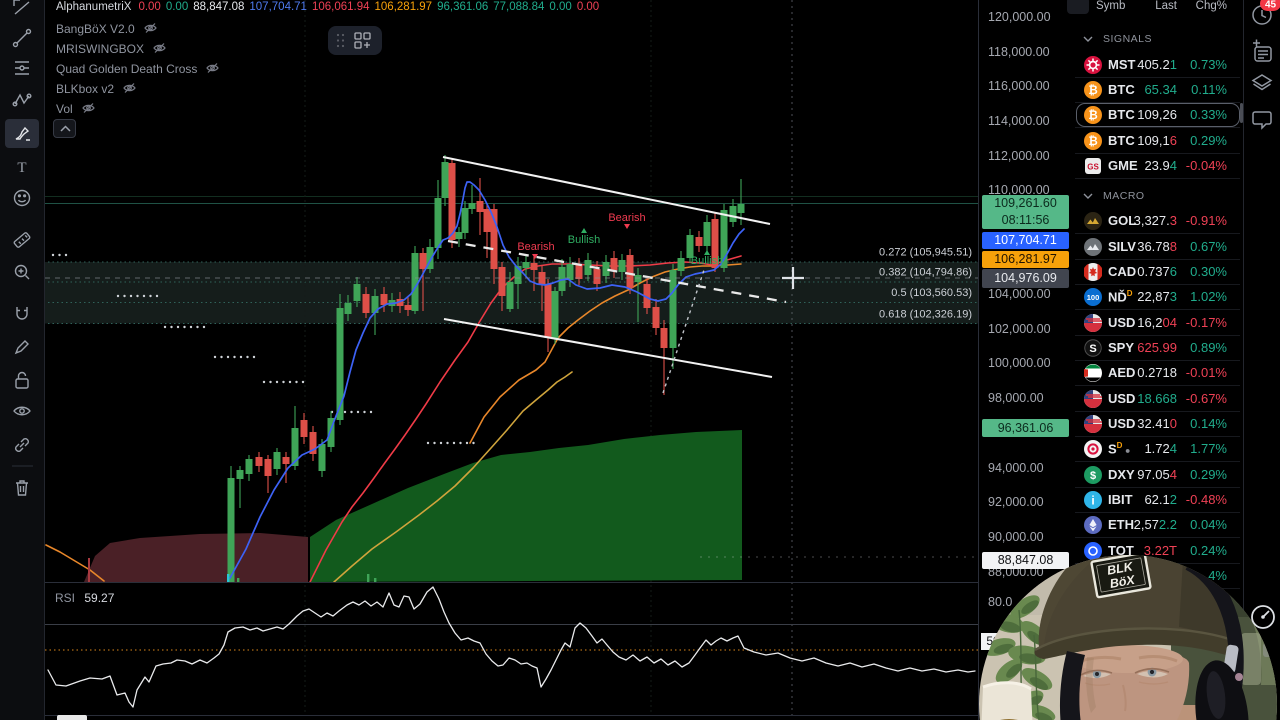 This screenshot has height=720, width=1280. I want to click on svg-text: T, so click(21, 168).